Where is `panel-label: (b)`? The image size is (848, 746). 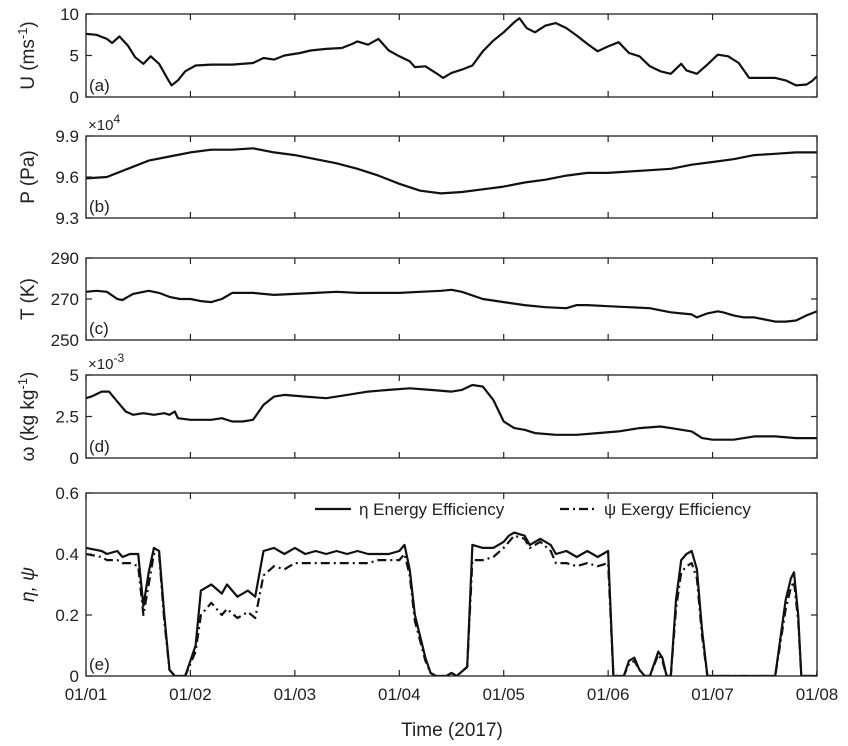 panel-label: (b) is located at coordinates (99, 206).